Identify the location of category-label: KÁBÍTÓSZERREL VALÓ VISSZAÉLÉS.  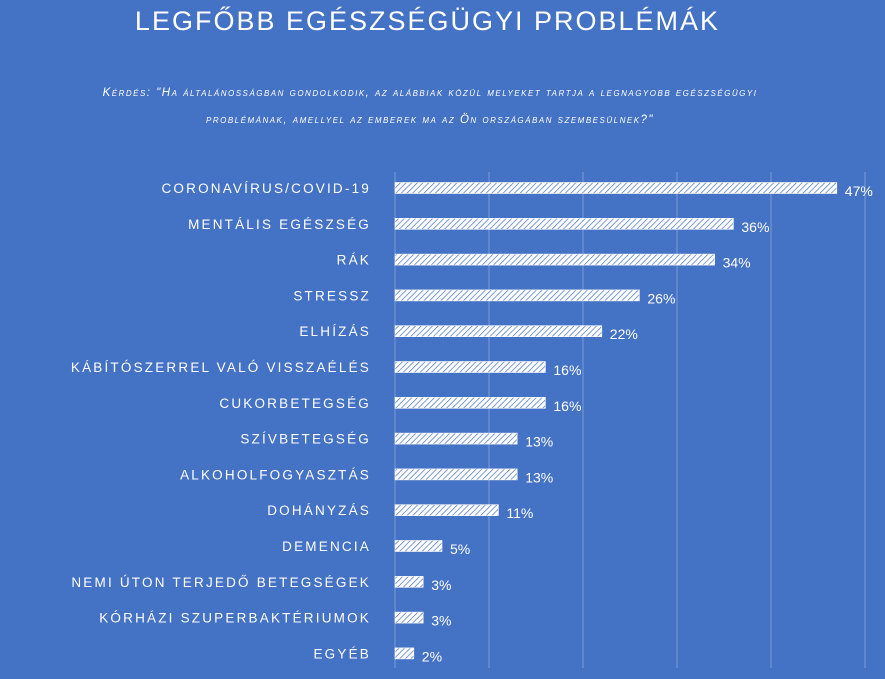
(221, 367).